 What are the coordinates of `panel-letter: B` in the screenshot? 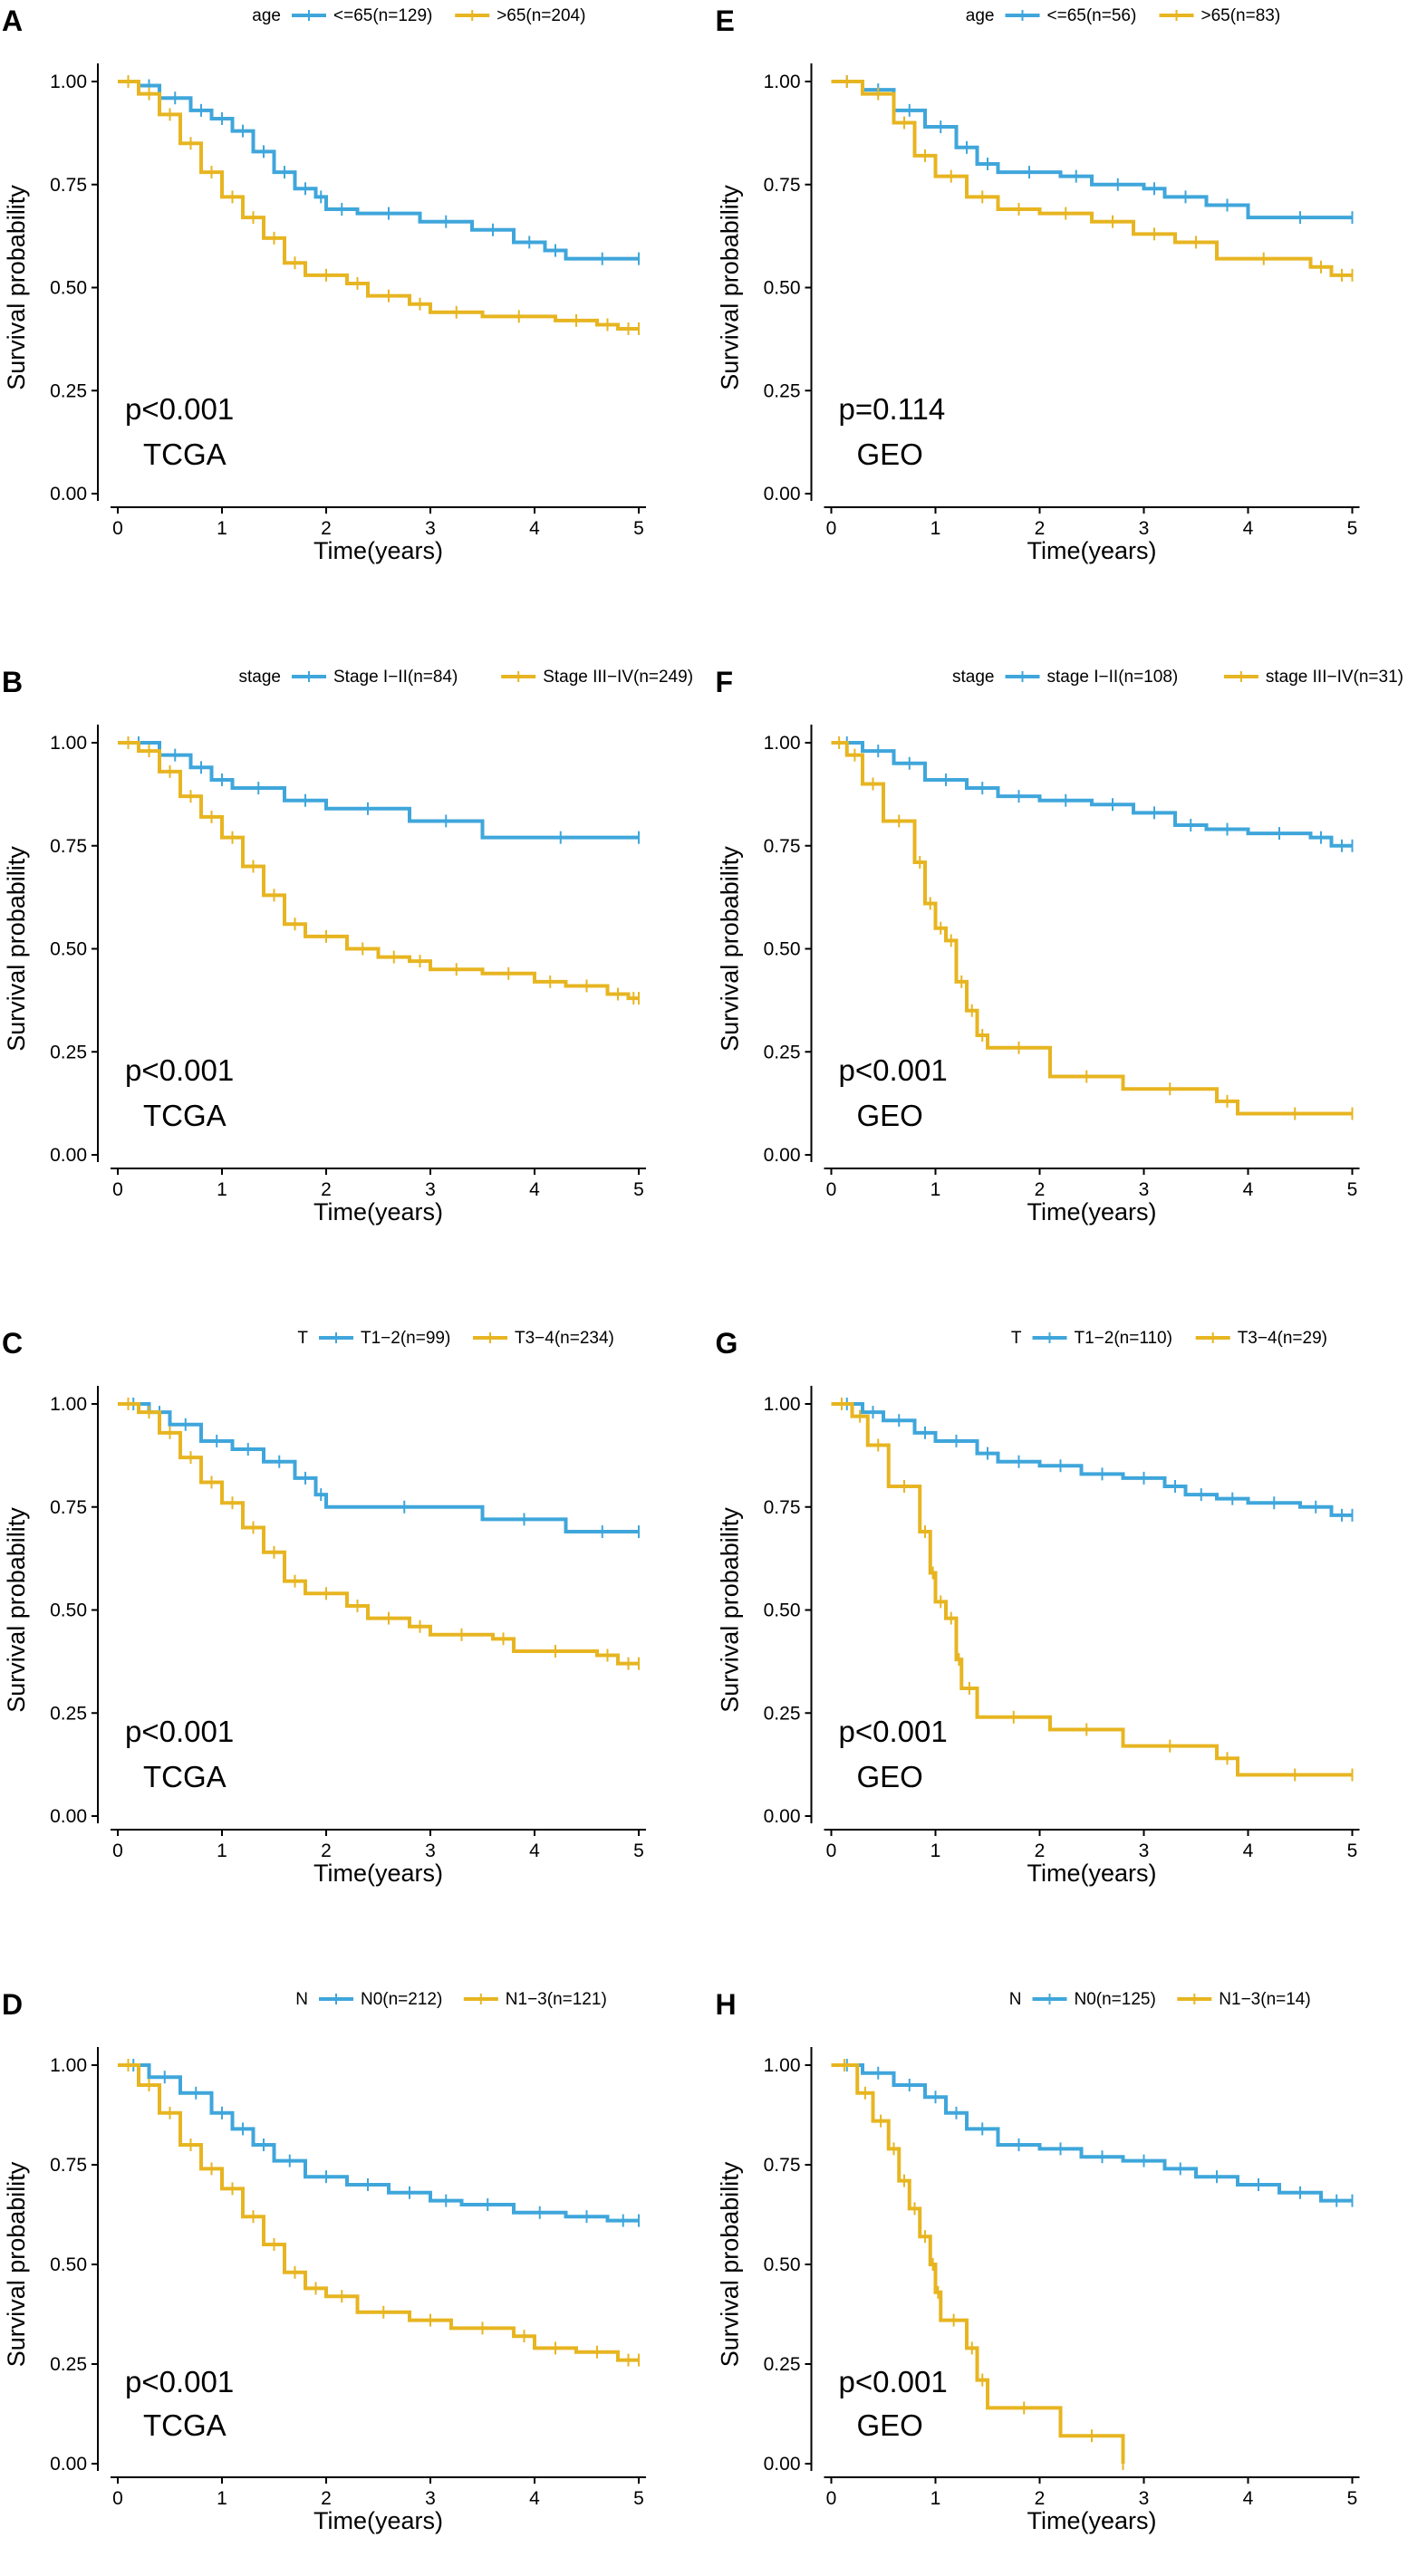 It's located at (13, 682).